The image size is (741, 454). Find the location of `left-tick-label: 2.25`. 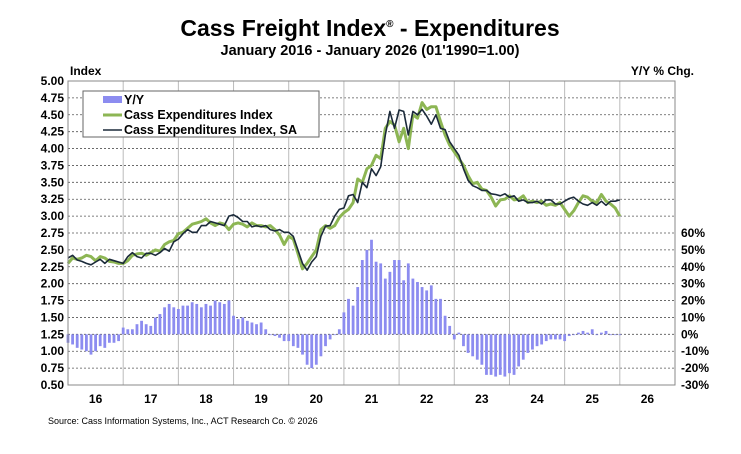

left-tick-label: 2.25 is located at coordinates (53, 267).